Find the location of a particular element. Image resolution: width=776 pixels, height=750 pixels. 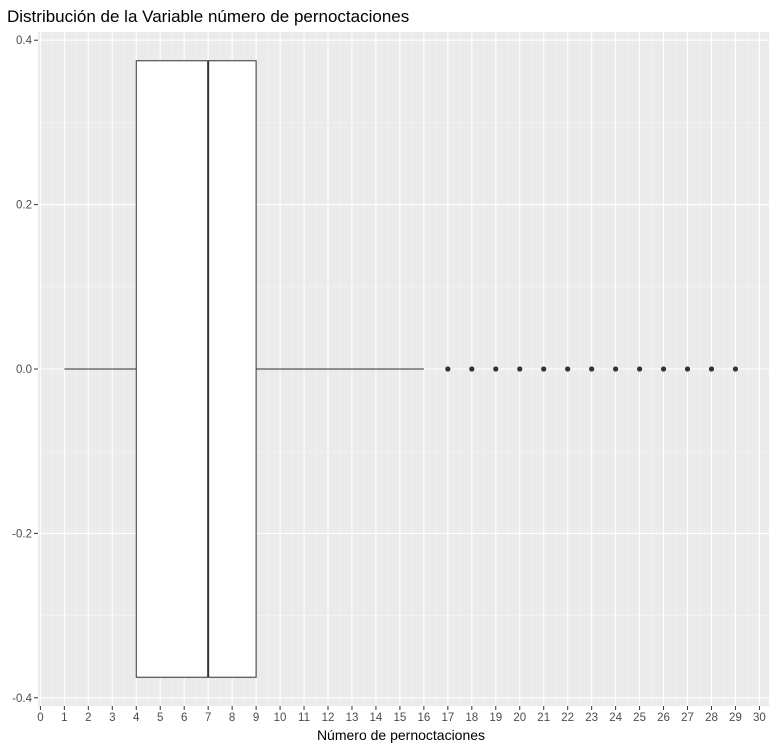

x-tick-label: 5 is located at coordinates (160, 718).